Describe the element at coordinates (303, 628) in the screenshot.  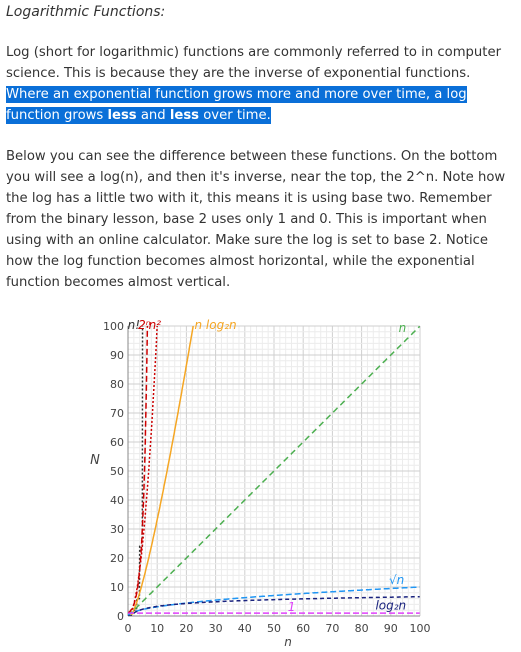
I see `x-tick-label: 60` at that location.